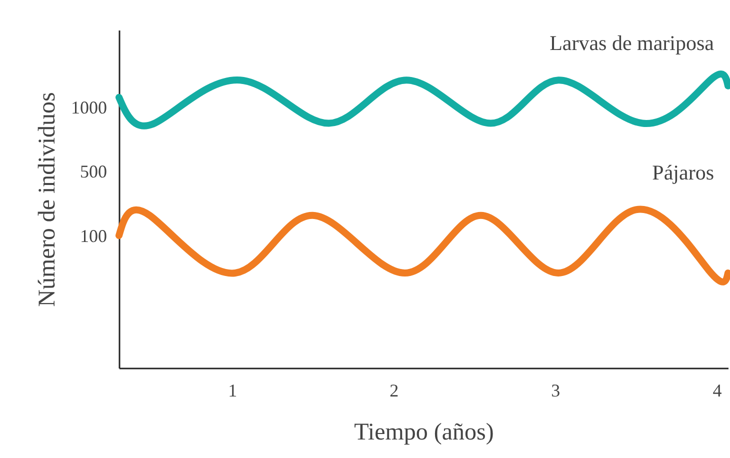 The image size is (730, 458). What do you see at coordinates (394, 390) in the screenshot?
I see `x-tick-label: 2` at bounding box center [394, 390].